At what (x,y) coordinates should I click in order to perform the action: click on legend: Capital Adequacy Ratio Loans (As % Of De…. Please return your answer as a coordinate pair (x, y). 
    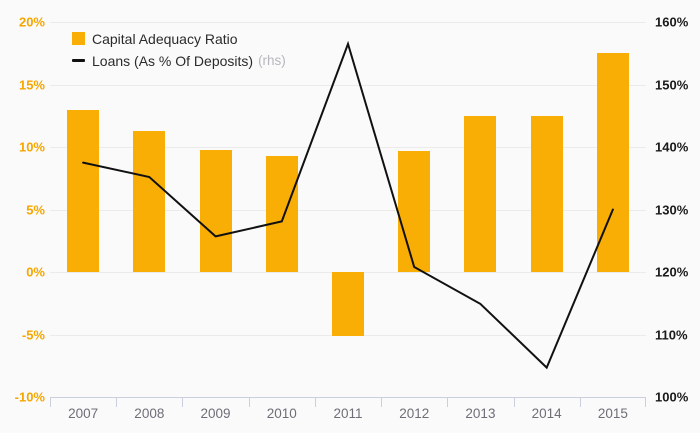
    Looking at the image, I should click on (179, 52).